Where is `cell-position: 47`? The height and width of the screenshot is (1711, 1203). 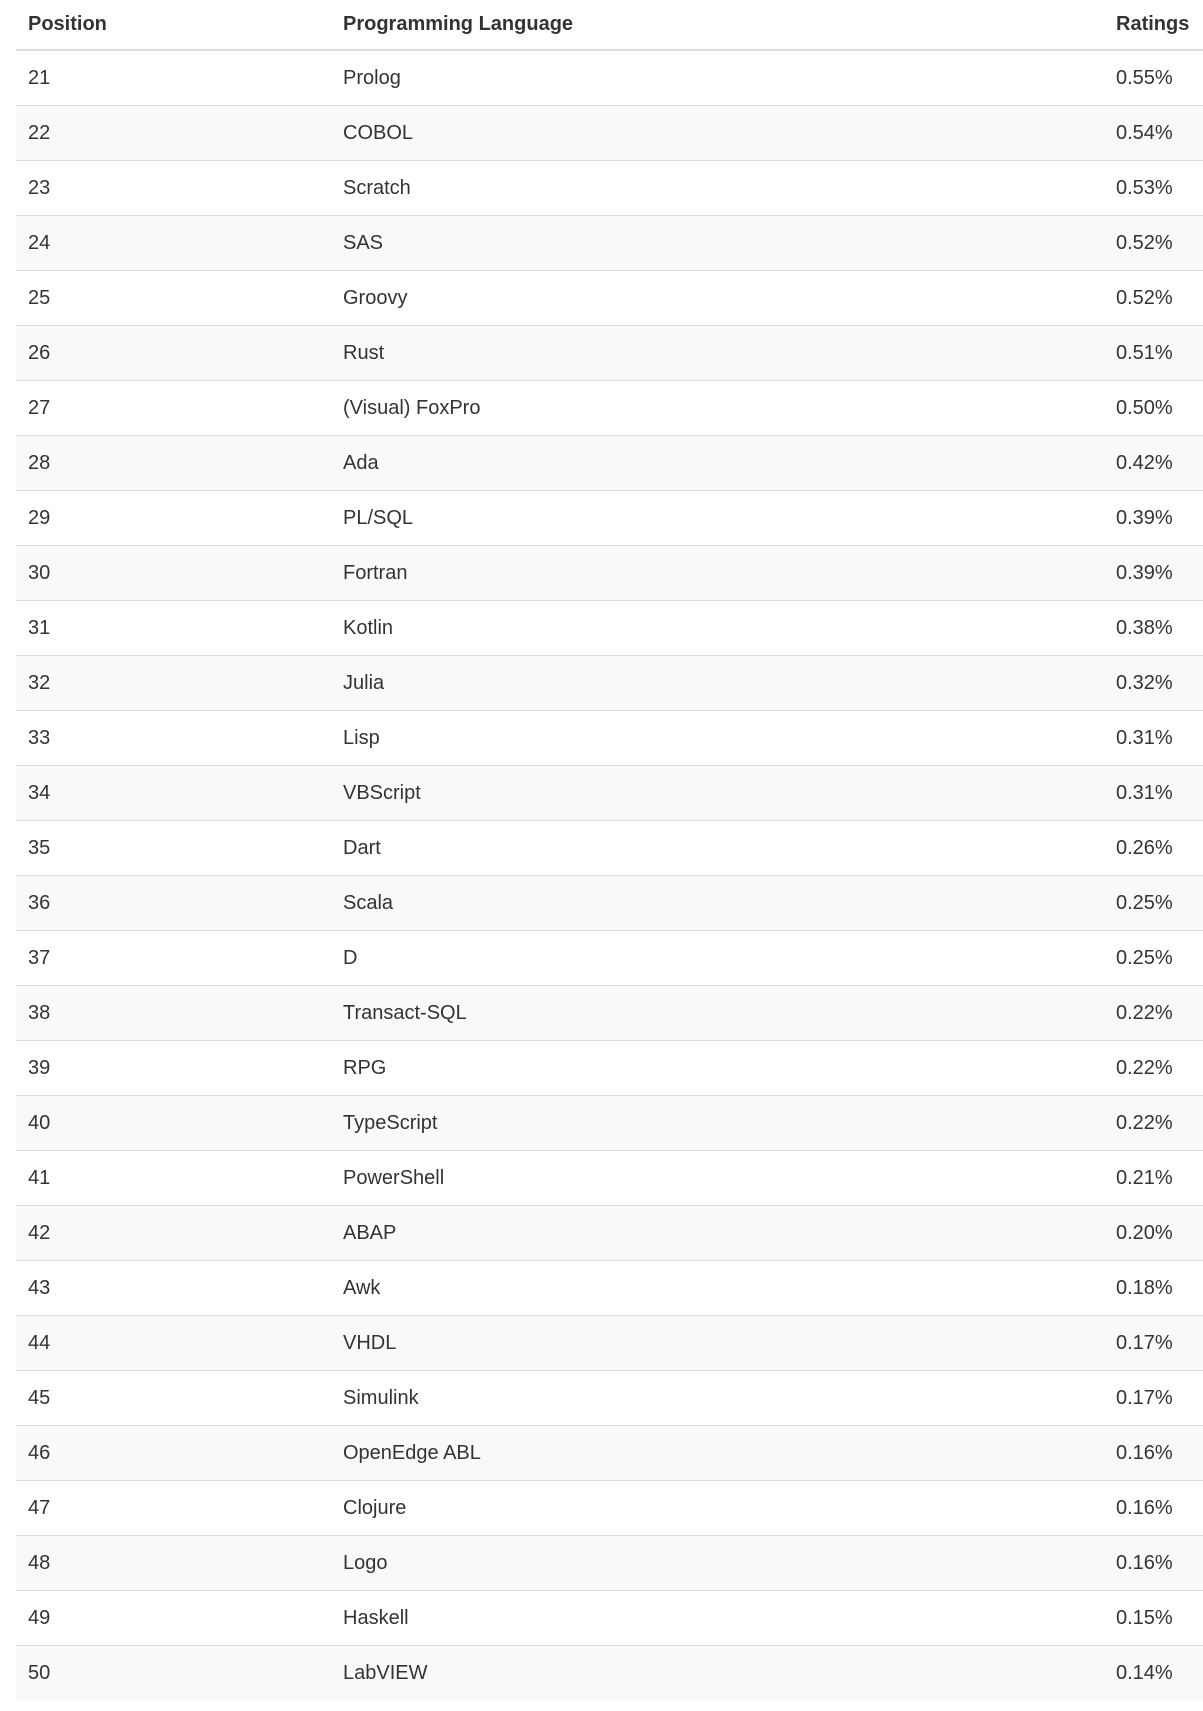
cell-position: 47 is located at coordinates (173, 1508).